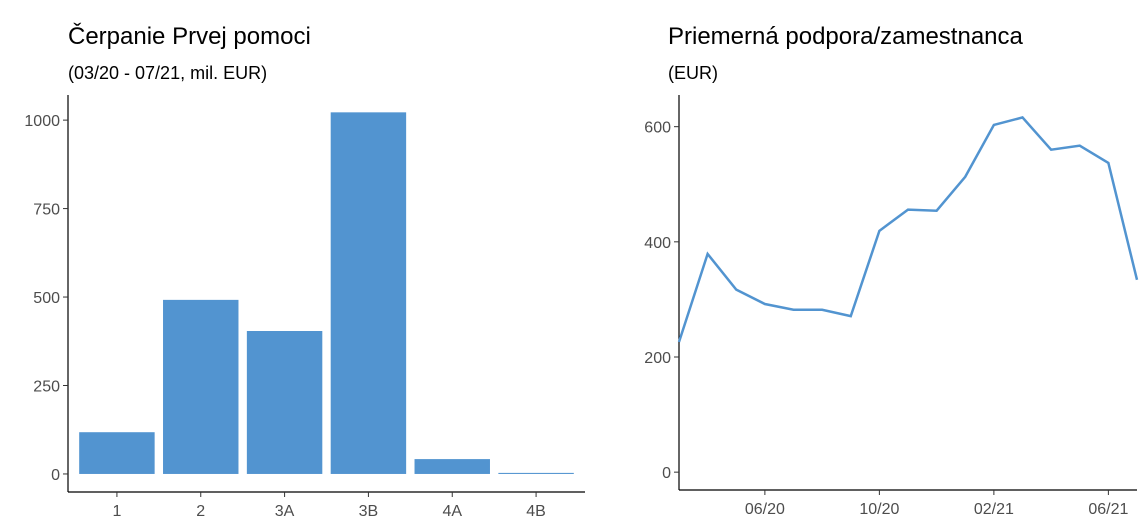 The width and height of the screenshot is (1145, 522). Describe the element at coordinates (536, 511) in the screenshot. I see `x-tick-label: 4B` at that location.